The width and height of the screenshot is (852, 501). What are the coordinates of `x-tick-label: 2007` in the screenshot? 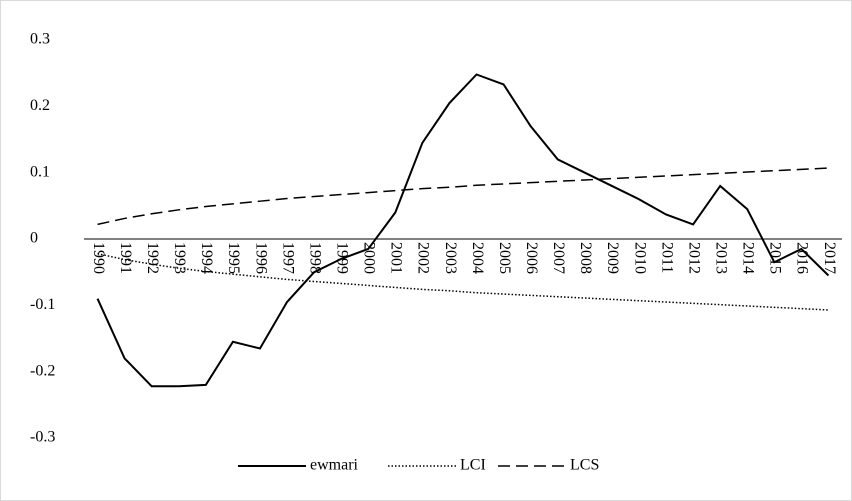 It's located at (558, 258).